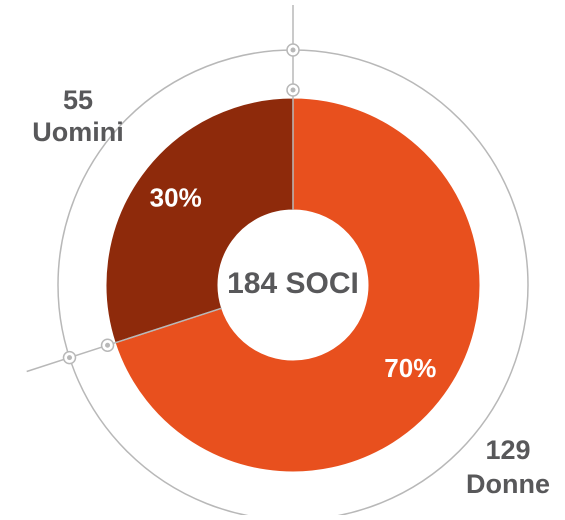 Image resolution: width=565 pixels, height=520 pixels. What do you see at coordinates (176, 198) in the screenshot?
I see `value-label: 30%` at bounding box center [176, 198].